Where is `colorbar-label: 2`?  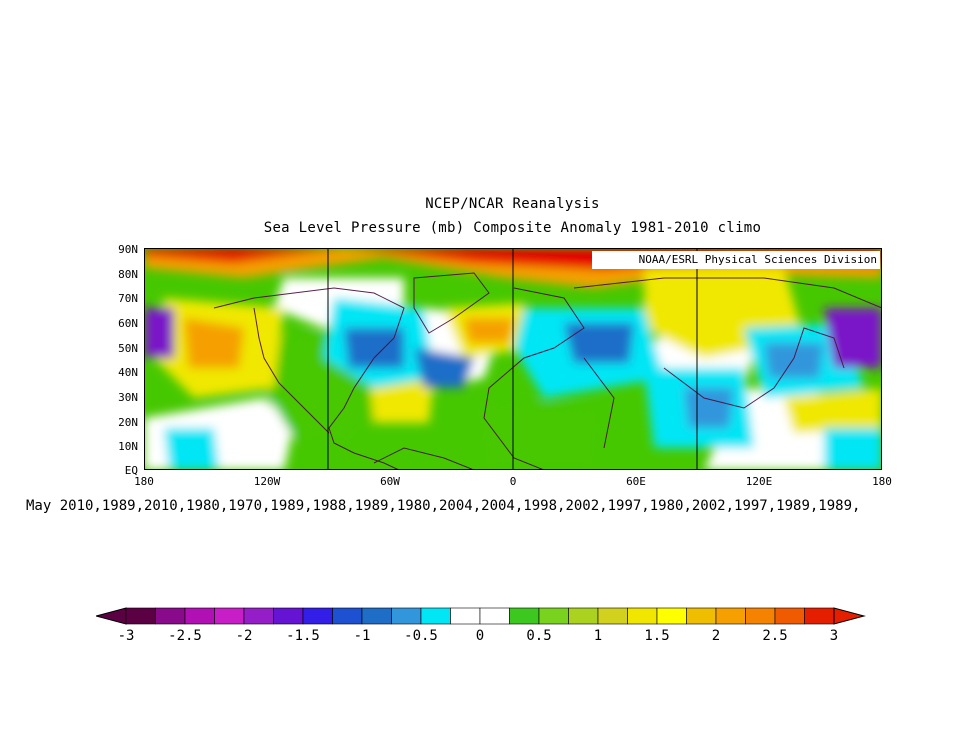
colorbar-label: 2 is located at coordinates (716, 636).